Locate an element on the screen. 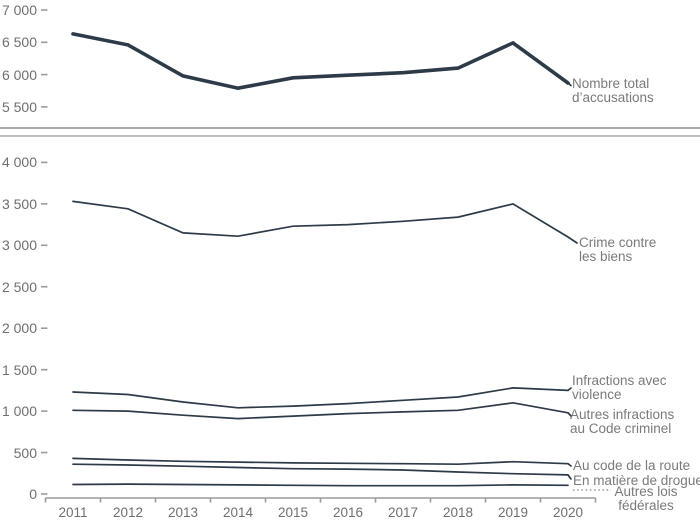 The image size is (700, 523). y-tick-label: 6 500 is located at coordinates (19, 42).